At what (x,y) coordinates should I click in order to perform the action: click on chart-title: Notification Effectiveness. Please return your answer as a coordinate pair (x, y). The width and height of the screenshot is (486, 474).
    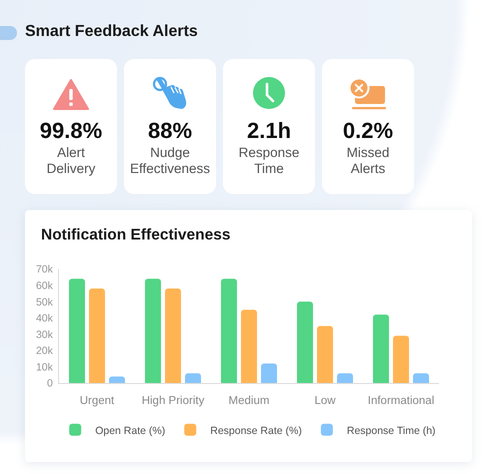
    Looking at the image, I should click on (135, 235).